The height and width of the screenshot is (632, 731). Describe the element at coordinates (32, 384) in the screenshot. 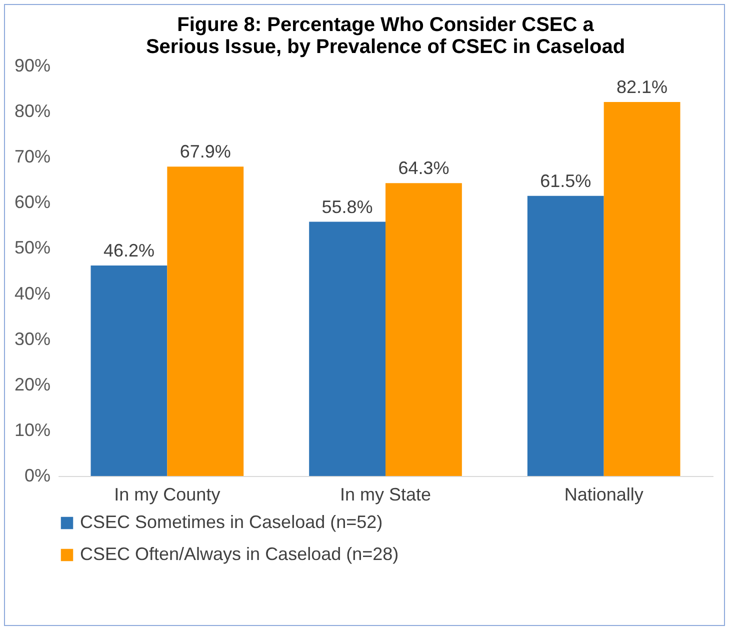

I see `y-tick-label: 20%` at that location.